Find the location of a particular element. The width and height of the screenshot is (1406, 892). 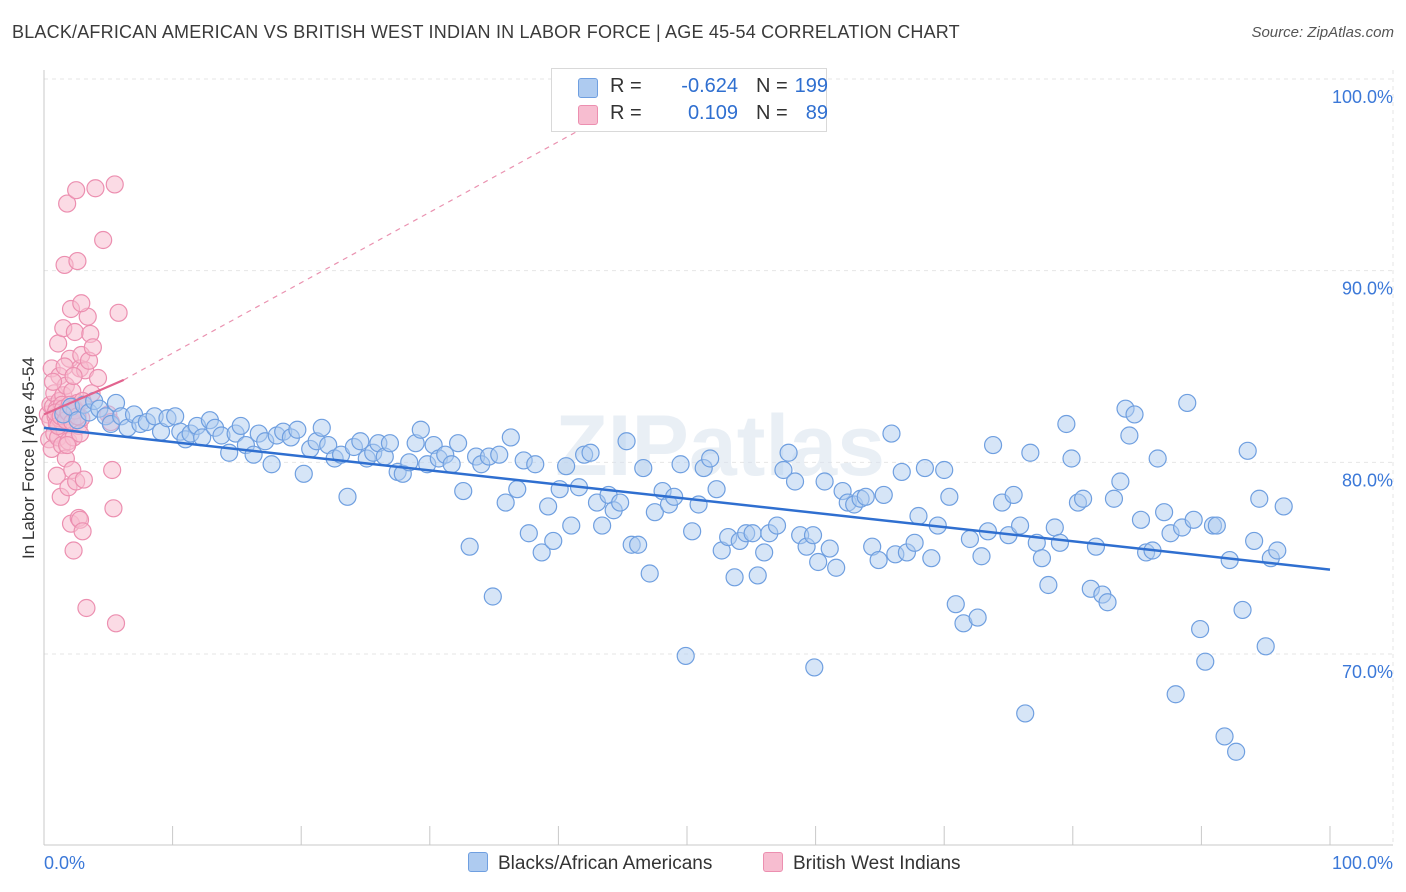

y-tick-label: 80.0% is located at coordinates (1367, 480).